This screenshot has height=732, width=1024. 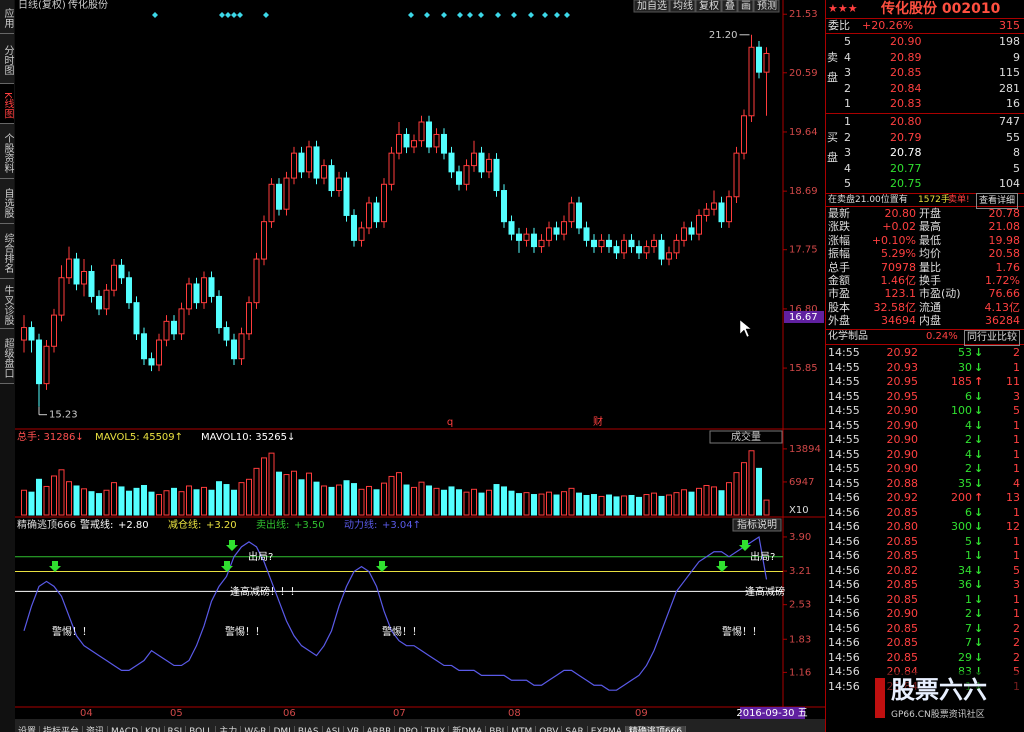 What do you see at coordinates (28, 729) in the screenshot?
I see `indicator-tab: 设置` at bounding box center [28, 729].